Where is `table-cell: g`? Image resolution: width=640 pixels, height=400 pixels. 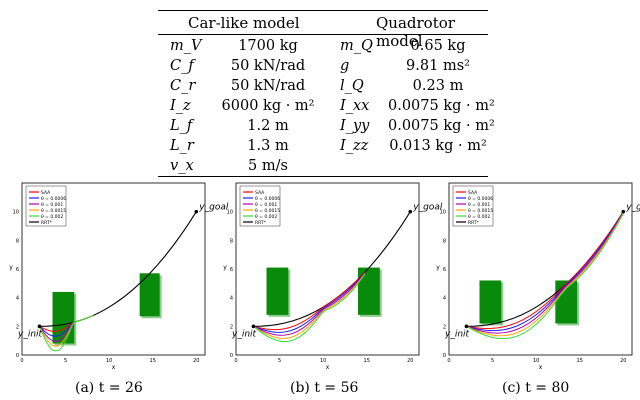 table-cell: g is located at coordinates (345, 66).